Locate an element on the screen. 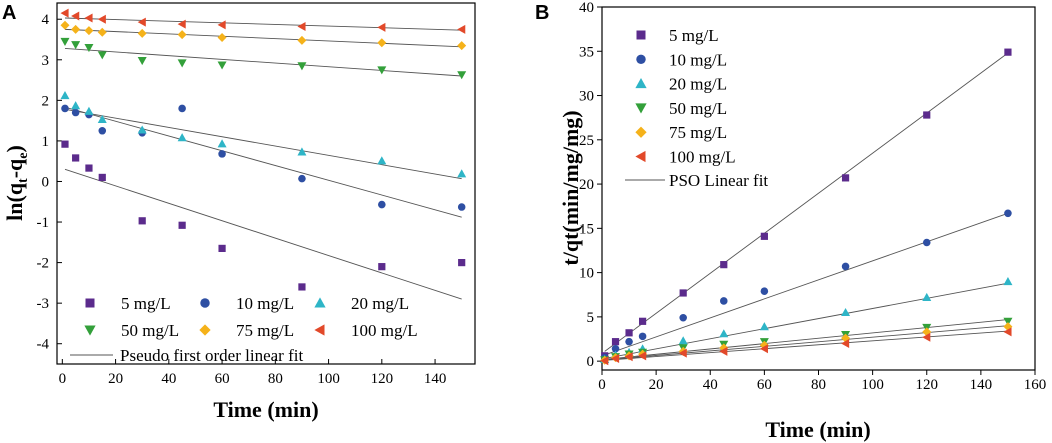 This screenshot has height=443, width=1052. panel-b-legend-label: 100 mg/L is located at coordinates (702, 157).